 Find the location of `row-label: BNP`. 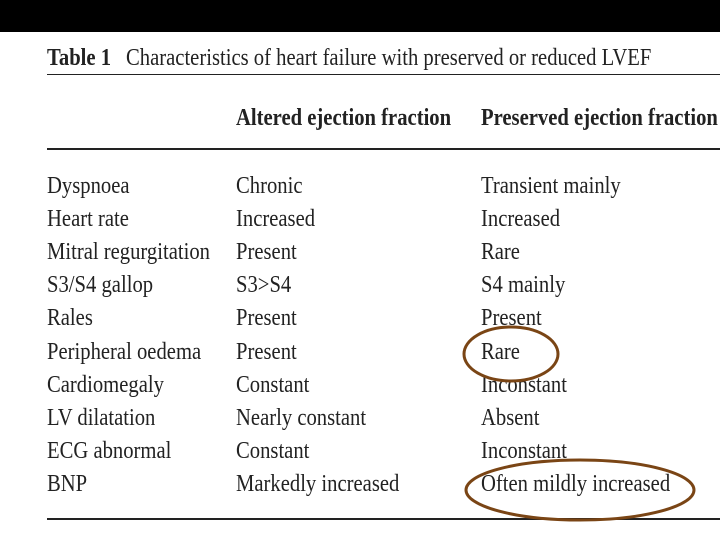

row-label: BNP is located at coordinates (67, 483).